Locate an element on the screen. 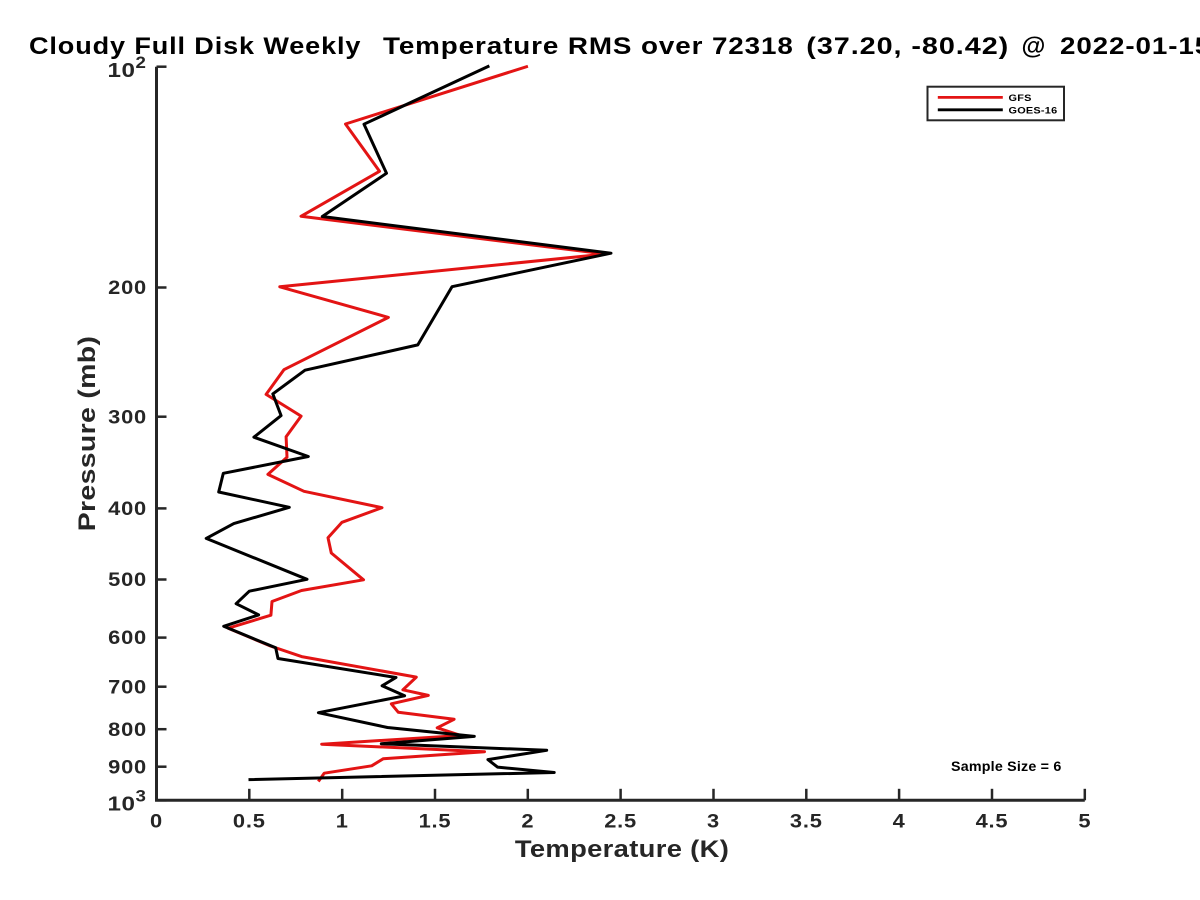 The height and width of the screenshot is (900, 1200). svg-text: 900 is located at coordinates (127, 767).